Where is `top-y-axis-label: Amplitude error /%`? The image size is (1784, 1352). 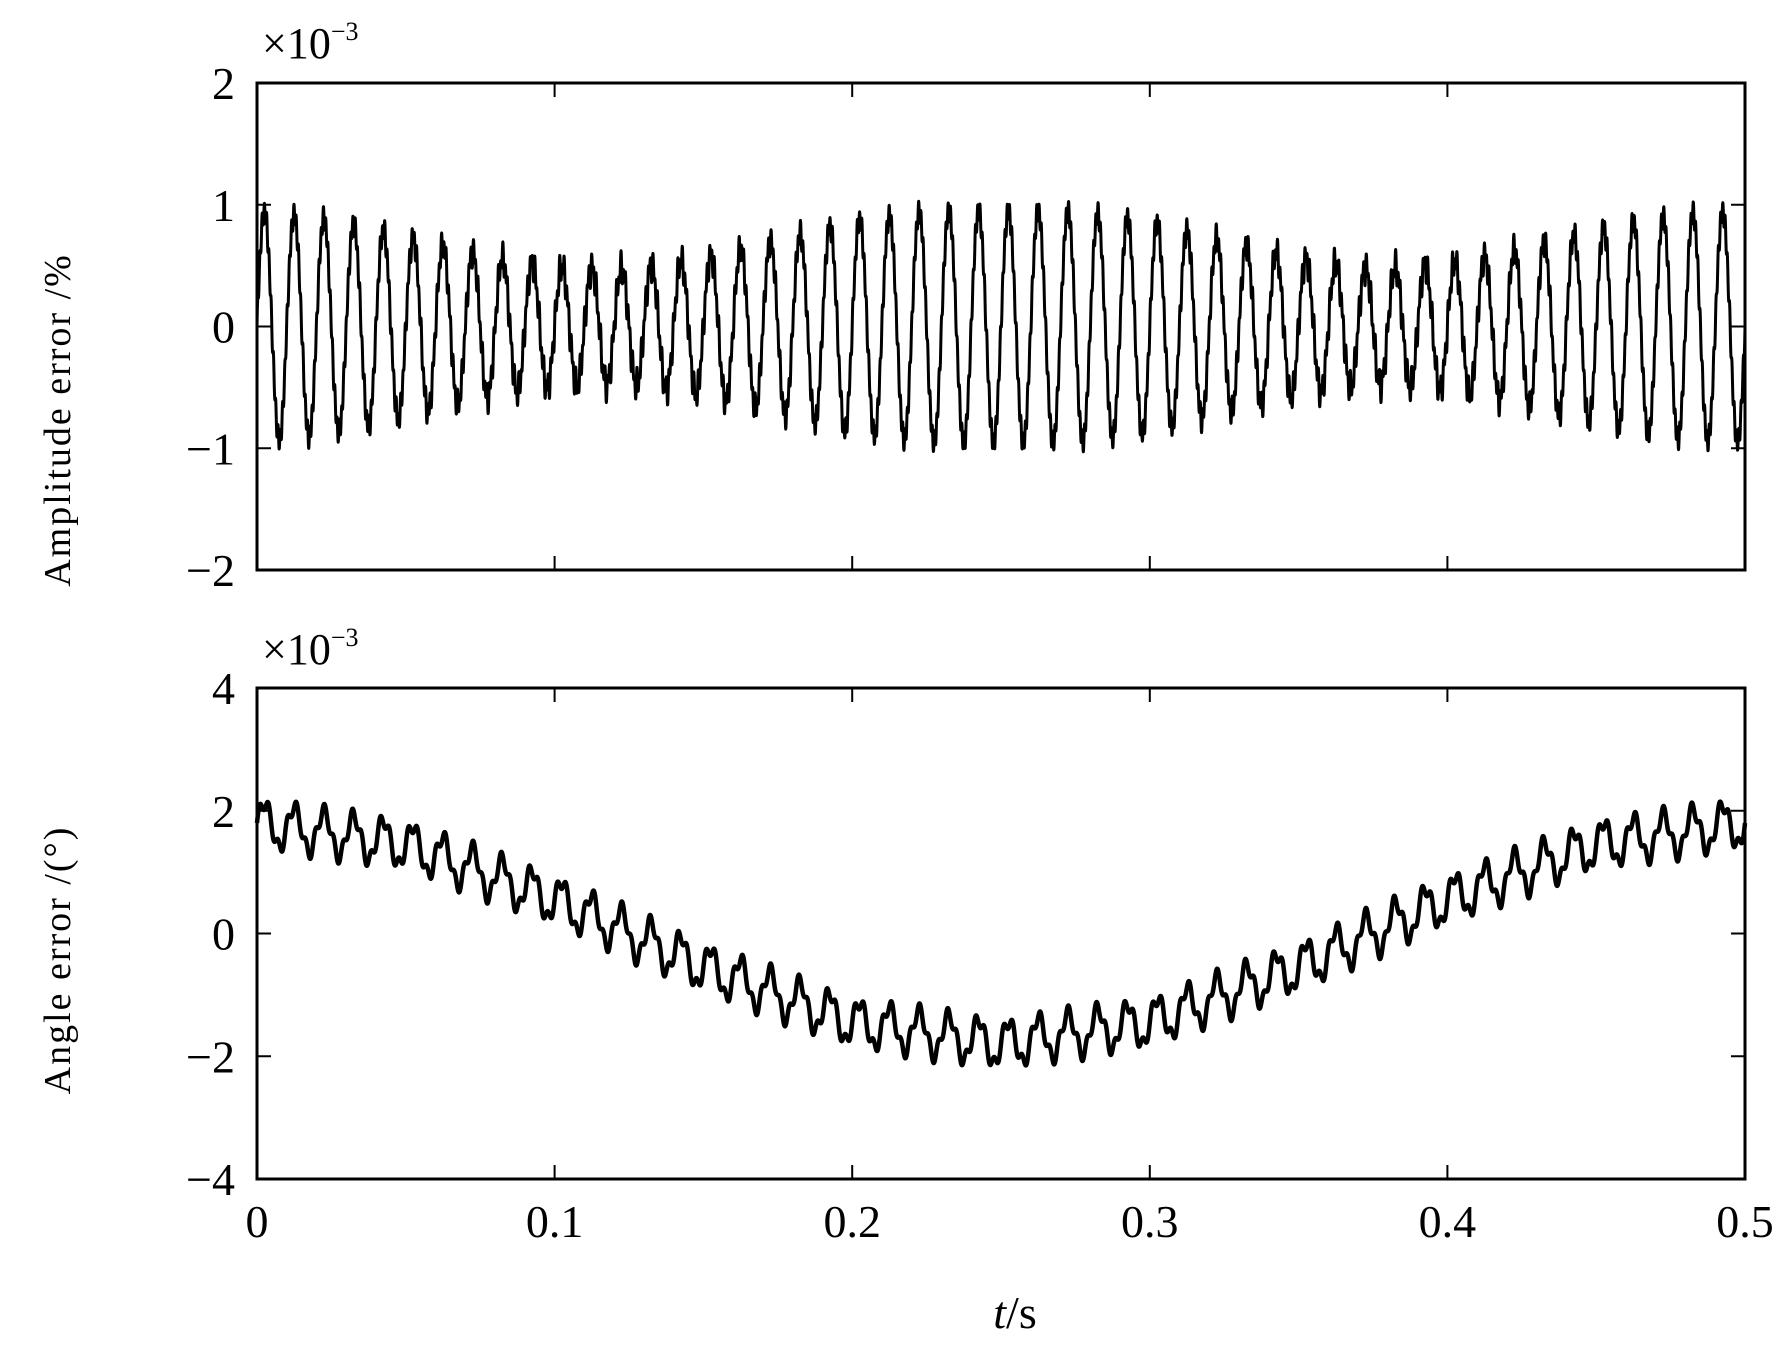 top-y-axis-label: Amplitude error /% is located at coordinates (58, 420).